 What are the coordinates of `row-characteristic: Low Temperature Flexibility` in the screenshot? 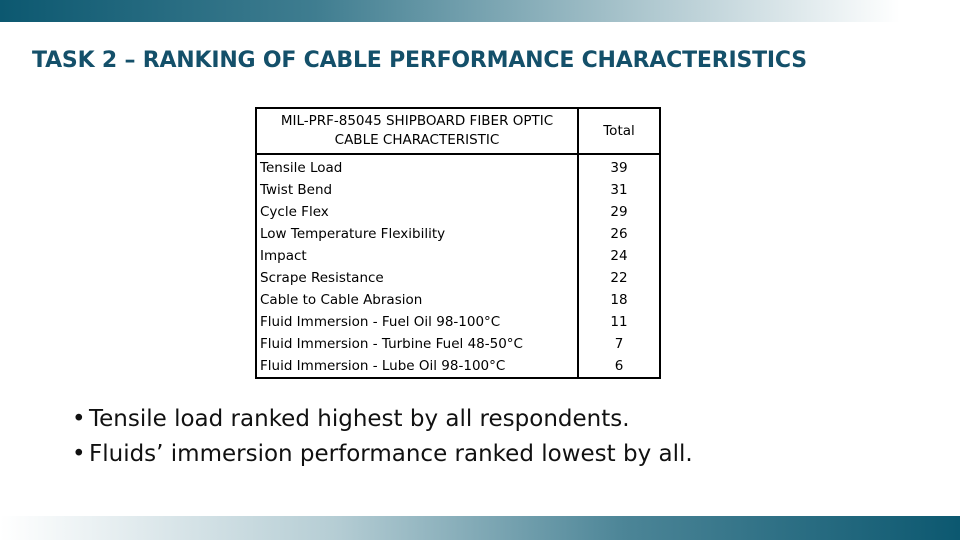 It's located at (417, 234).